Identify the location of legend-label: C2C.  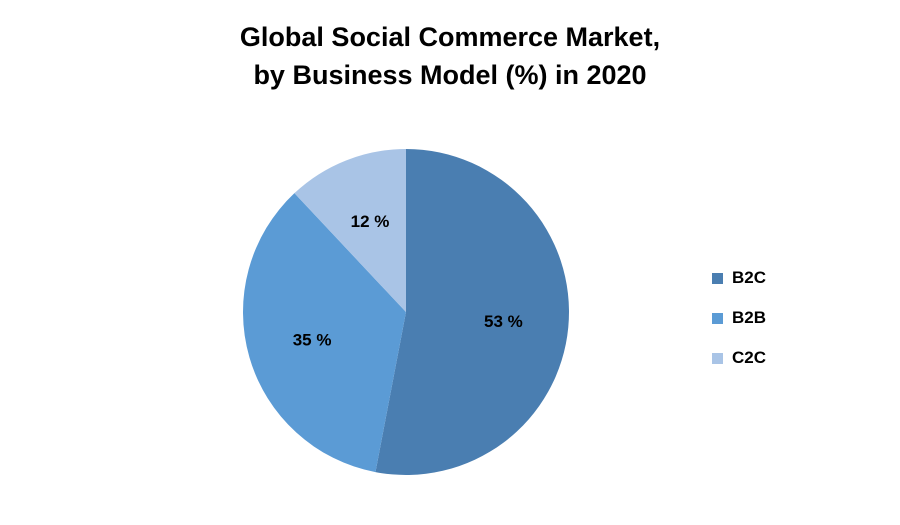
(749, 357).